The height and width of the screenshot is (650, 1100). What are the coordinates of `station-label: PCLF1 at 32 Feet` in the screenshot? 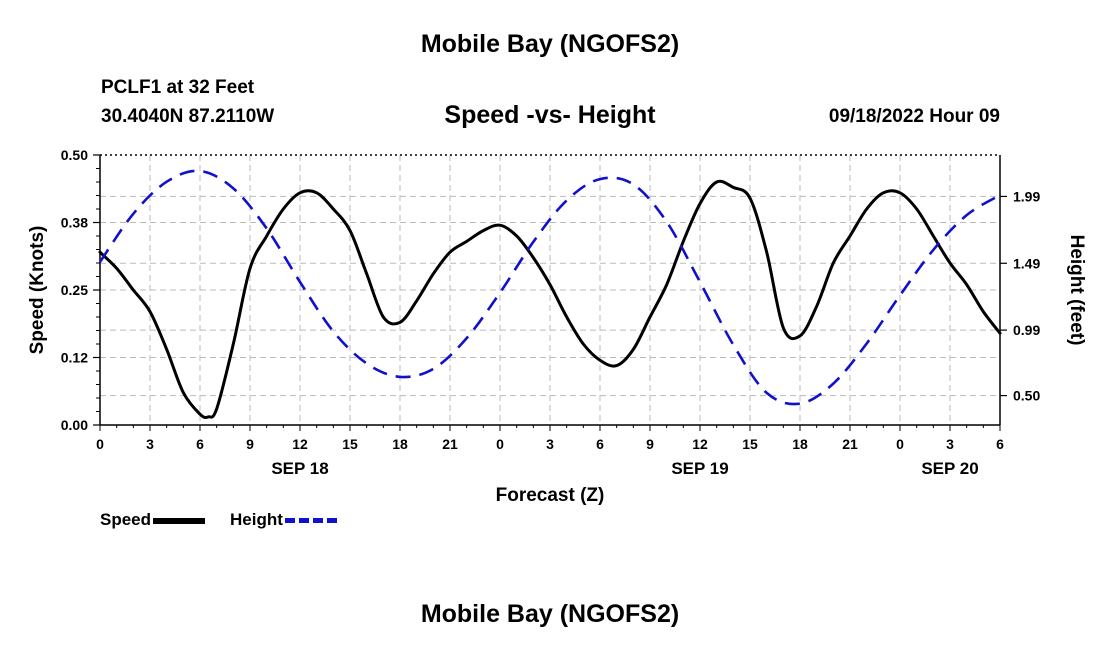 It's located at (178, 87).